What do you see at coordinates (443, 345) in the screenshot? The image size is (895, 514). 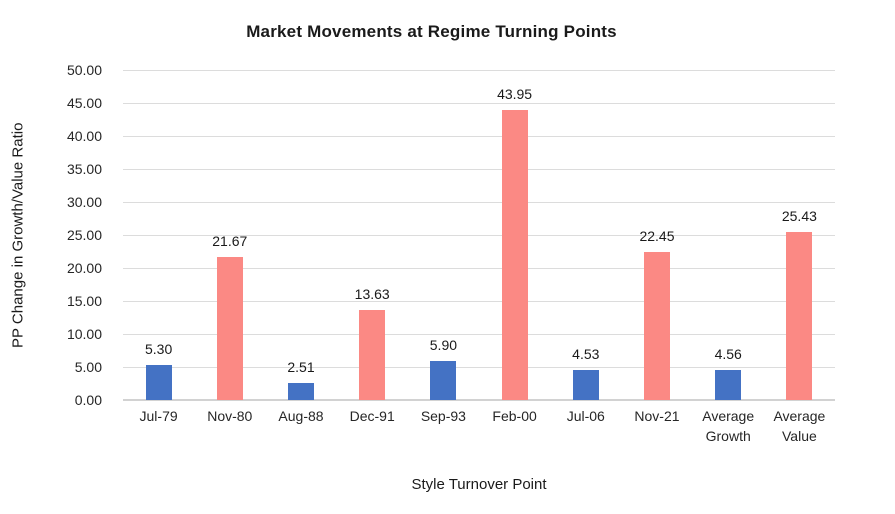 I see `bar-value-label: 5.90` at bounding box center [443, 345].